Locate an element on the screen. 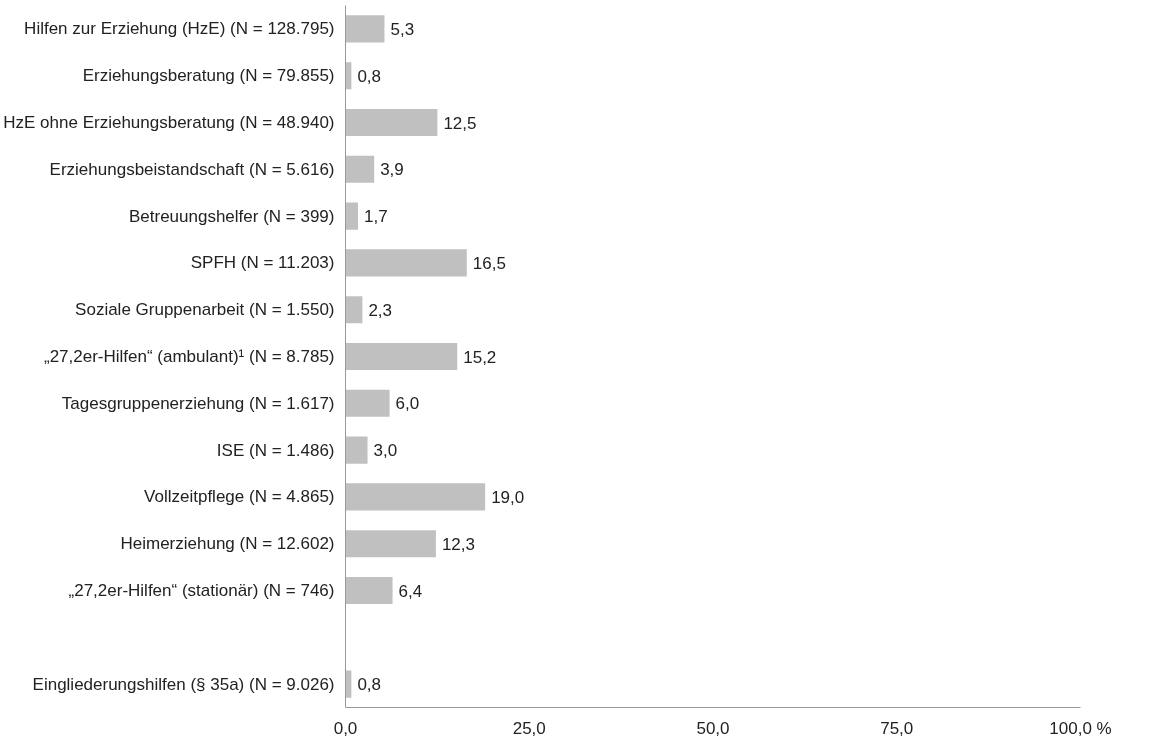 The width and height of the screenshot is (1152, 749). y-tick-label: Betreuungshelfer (N = 399) is located at coordinates (231, 216).